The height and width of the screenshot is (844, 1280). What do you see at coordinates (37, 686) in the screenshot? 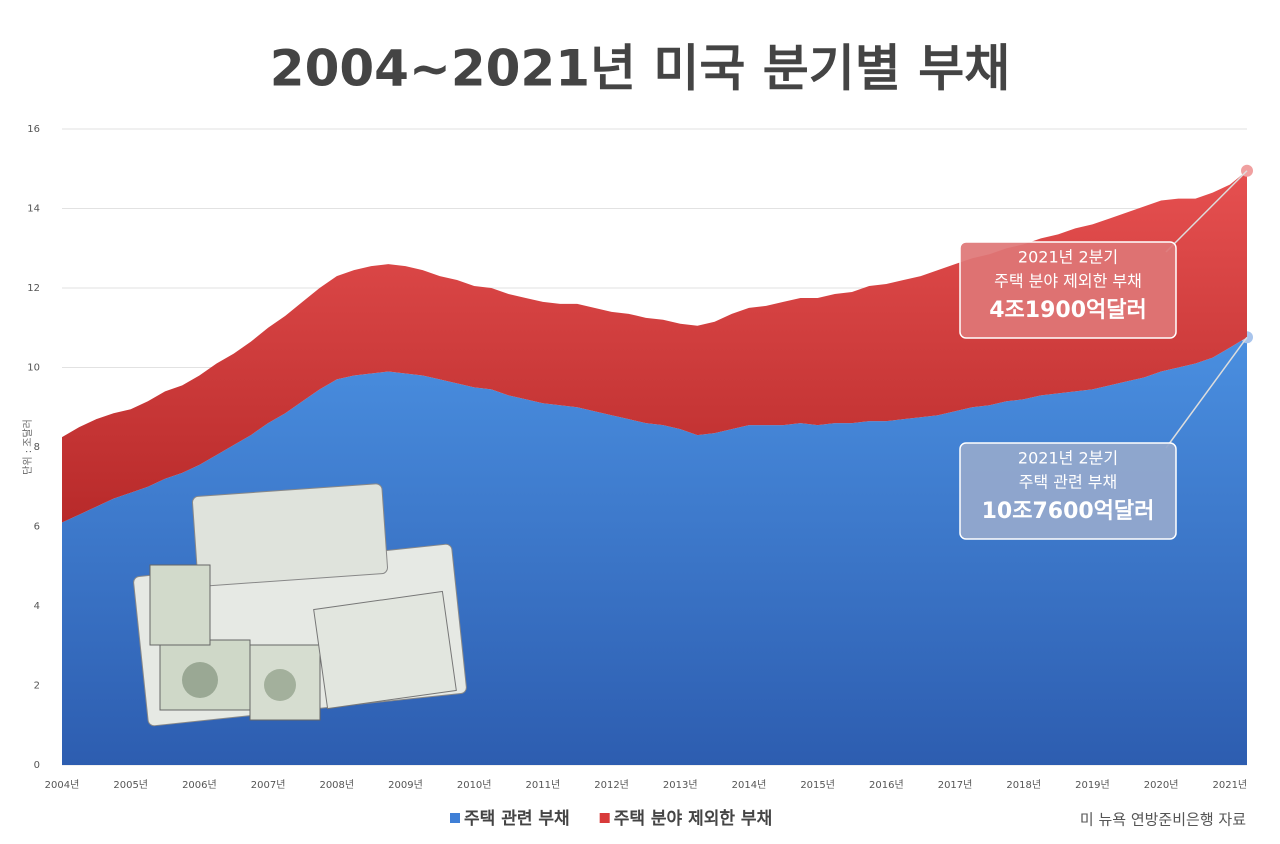
I see `y-tick-label: 2` at bounding box center [37, 686].